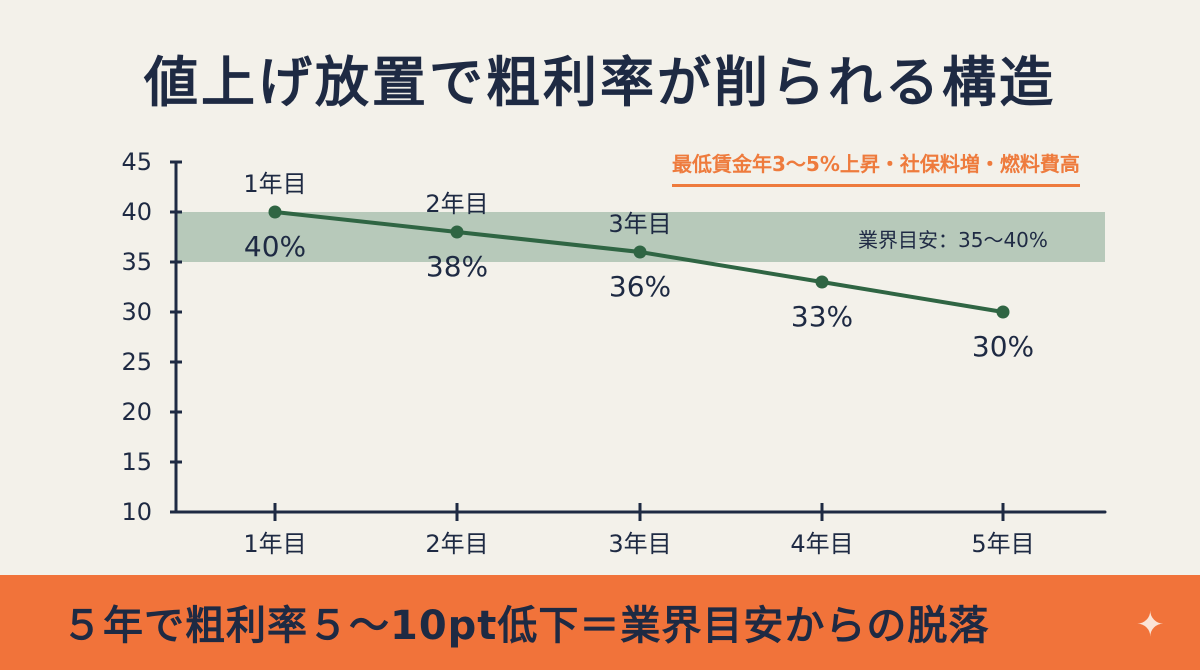  What do you see at coordinates (136, 362) in the screenshot?
I see `y-tick-label: 25` at bounding box center [136, 362].